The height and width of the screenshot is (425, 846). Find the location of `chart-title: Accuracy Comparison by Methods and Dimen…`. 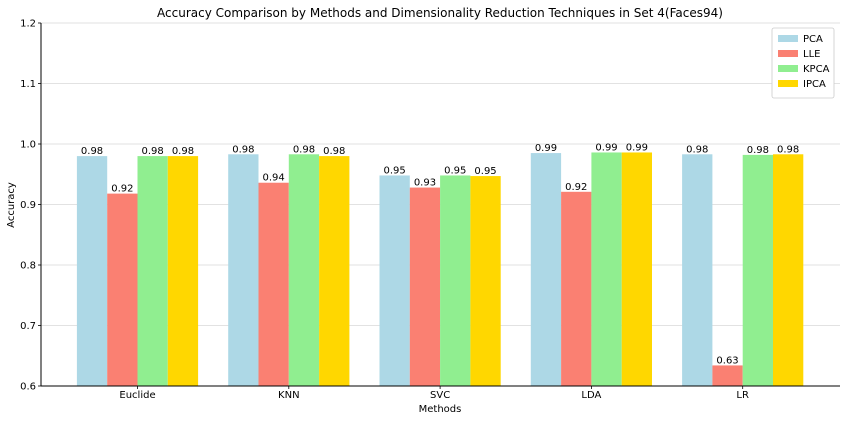

chart-title: Accuracy Comparison by Methods and Dimen… is located at coordinates (440, 13).